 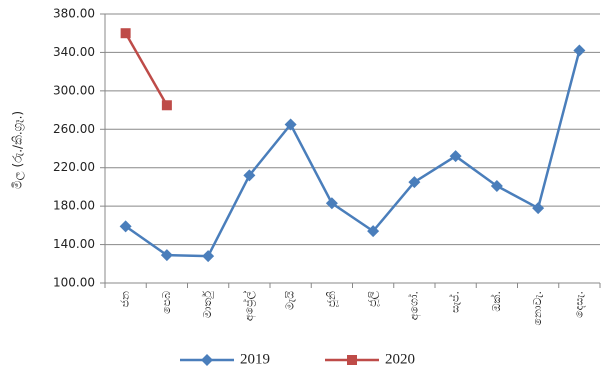 I want to click on x-tick-label: මැයි, so click(x=290, y=300).